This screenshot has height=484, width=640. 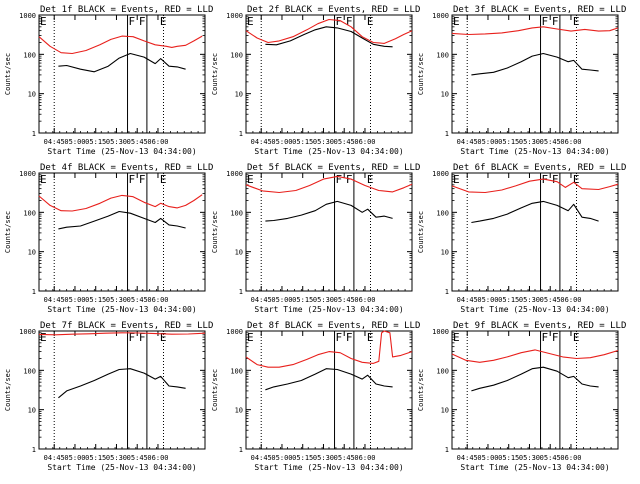 What do you see at coordinates (126, 326) in the screenshot?
I see `chart-title: Det 7f BLACK = Events, RED = LLD` at bounding box center [126, 326].